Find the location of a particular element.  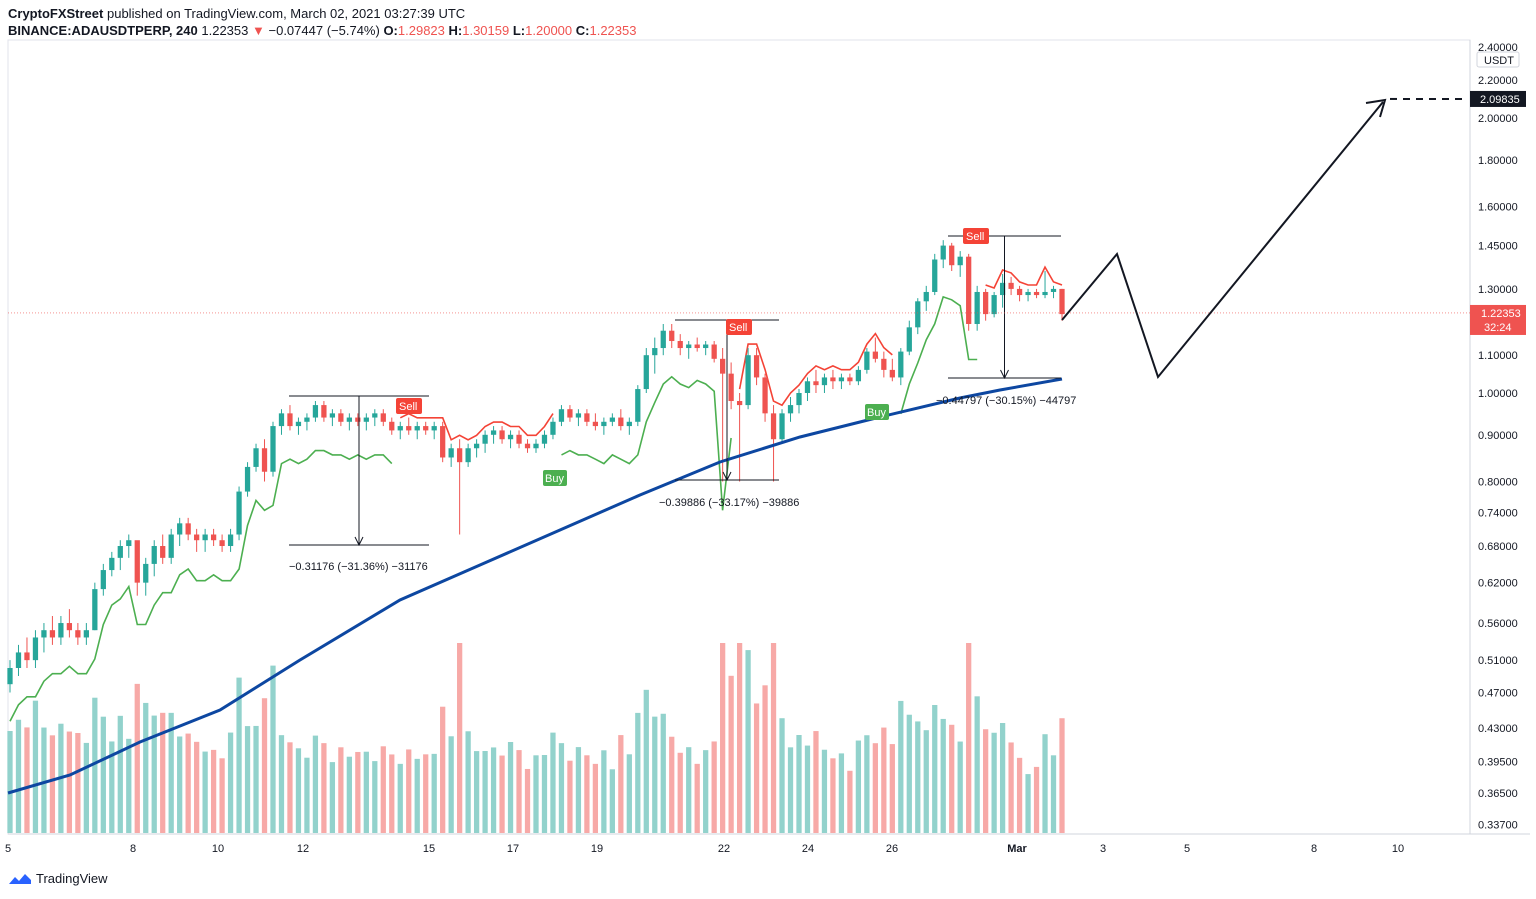

high-label: H: is located at coordinates (455, 30).